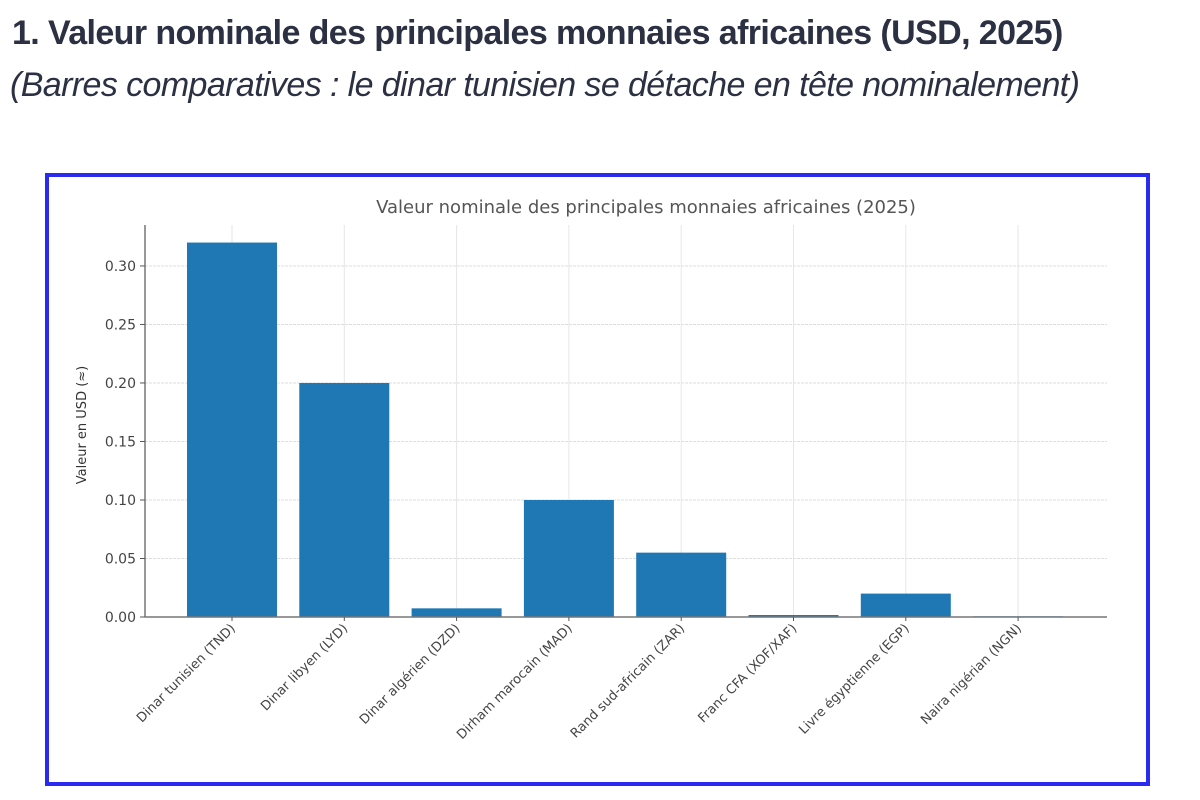  What do you see at coordinates (120, 267) in the screenshot?
I see `y-tick-label: 0.30` at bounding box center [120, 267].